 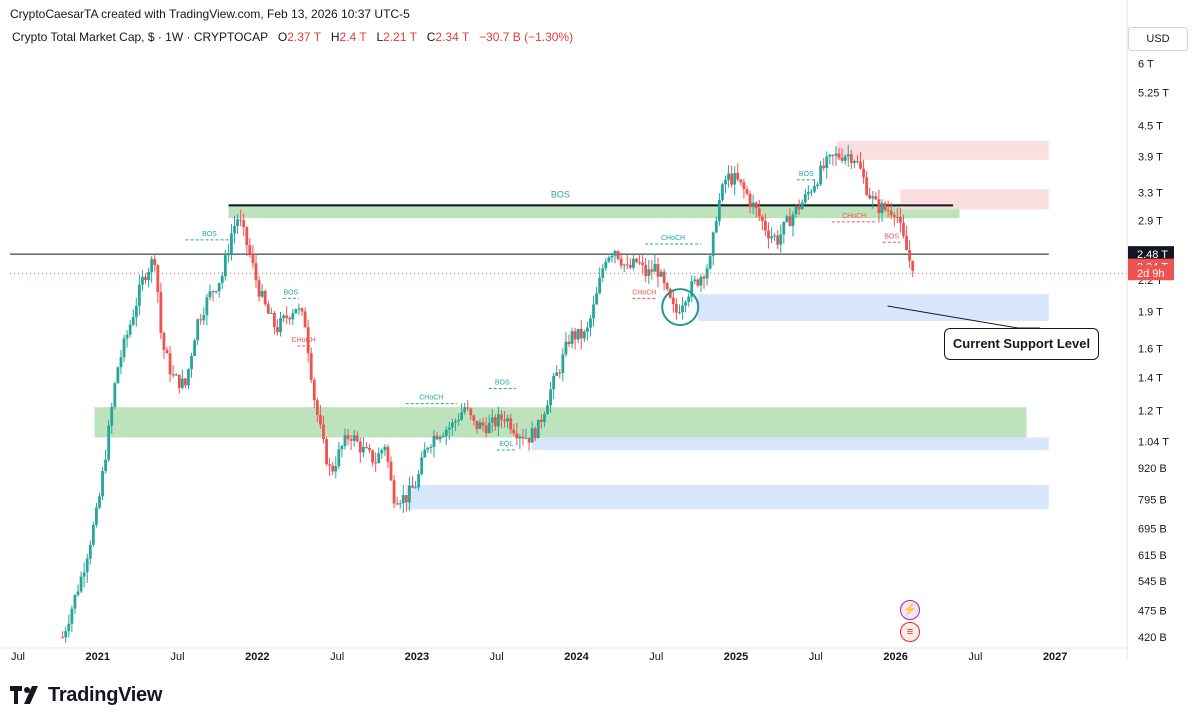 I want to click on demand-zone, so click(x=560, y=422).